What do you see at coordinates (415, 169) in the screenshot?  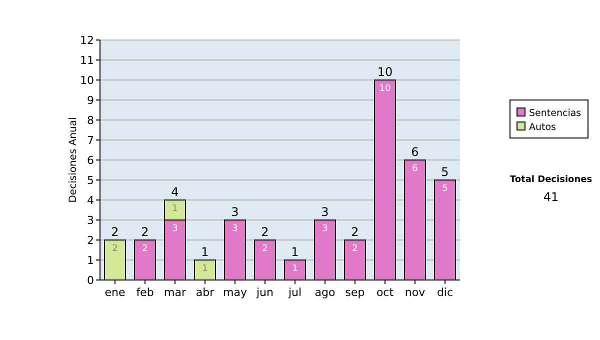 I see `data-label: 6` at bounding box center [415, 169].